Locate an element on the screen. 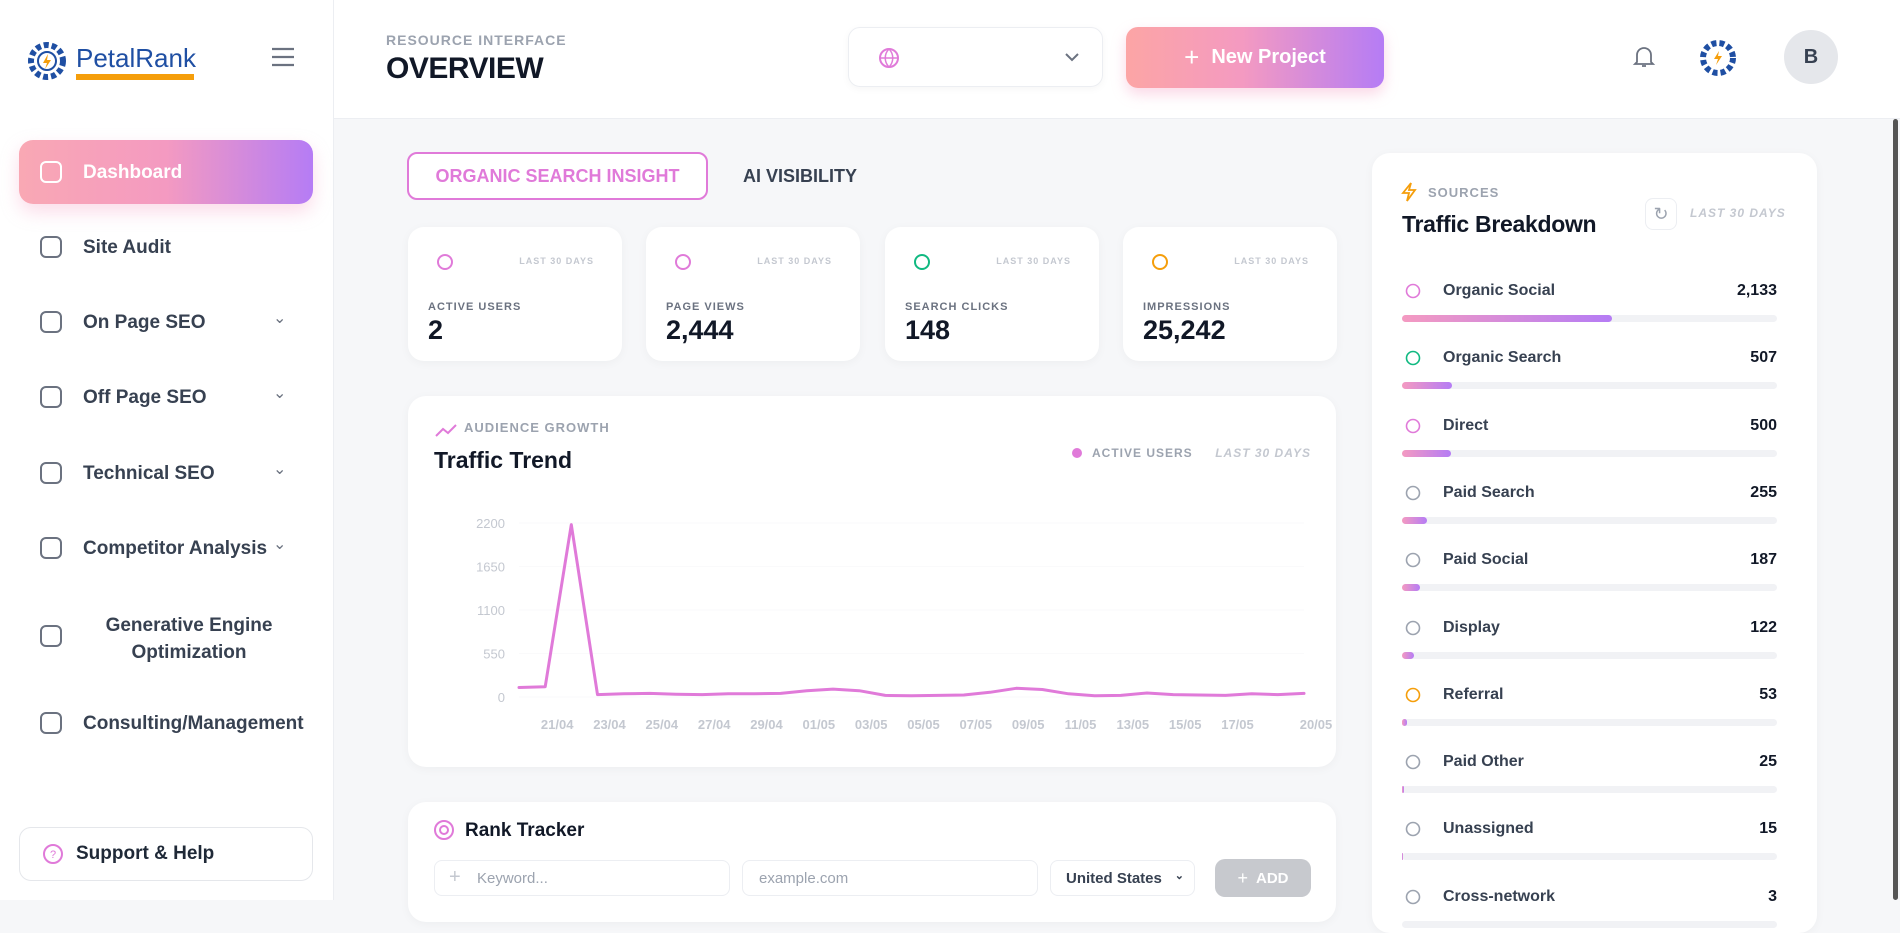  source-value: 53 is located at coordinates (1768, 695).